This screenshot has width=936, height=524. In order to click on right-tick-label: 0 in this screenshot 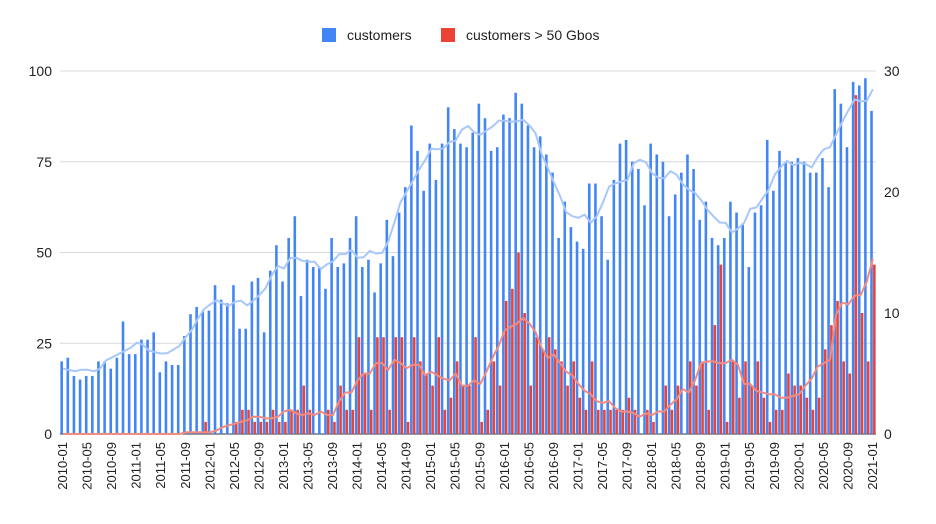, I will do `click(888, 434)`.